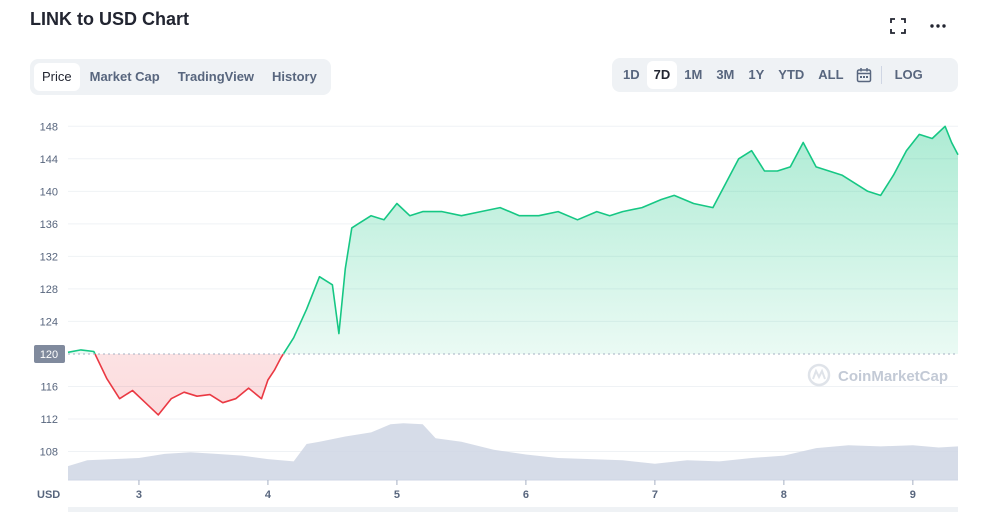 This screenshot has height=512, width=982. Describe the element at coordinates (49, 257) in the screenshot. I see `y-tick-label: 132` at that location.